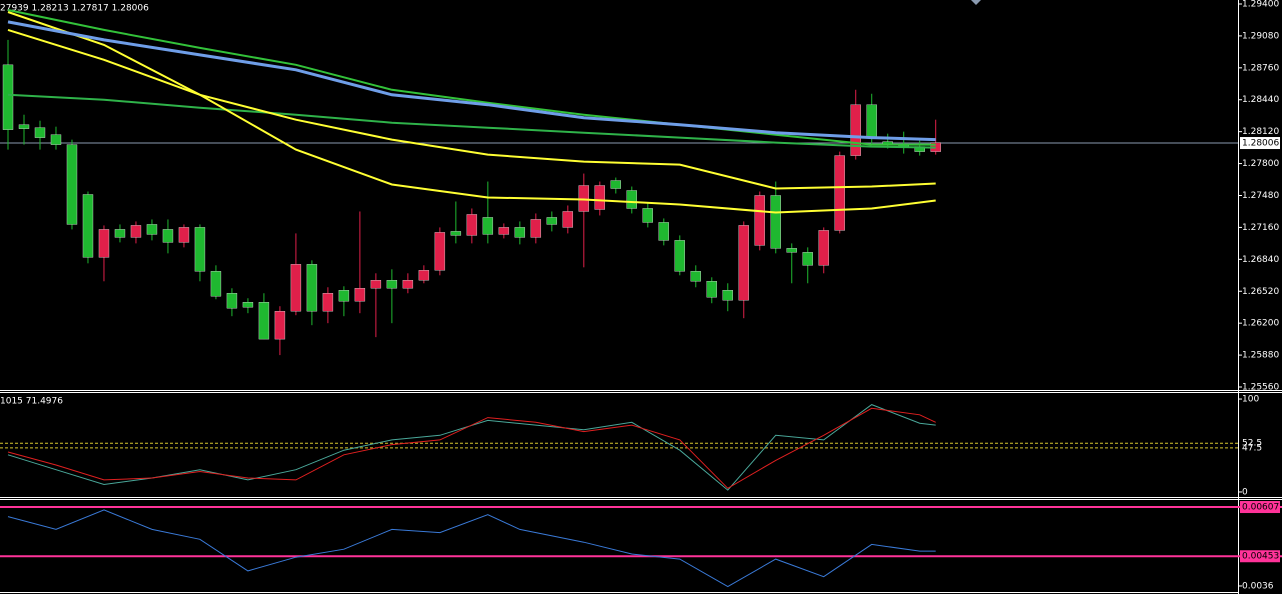 This screenshot has height=594, width=1282. Describe the element at coordinates (1260, 36) in the screenshot. I see `y-tick-label: 1.29080` at that location.